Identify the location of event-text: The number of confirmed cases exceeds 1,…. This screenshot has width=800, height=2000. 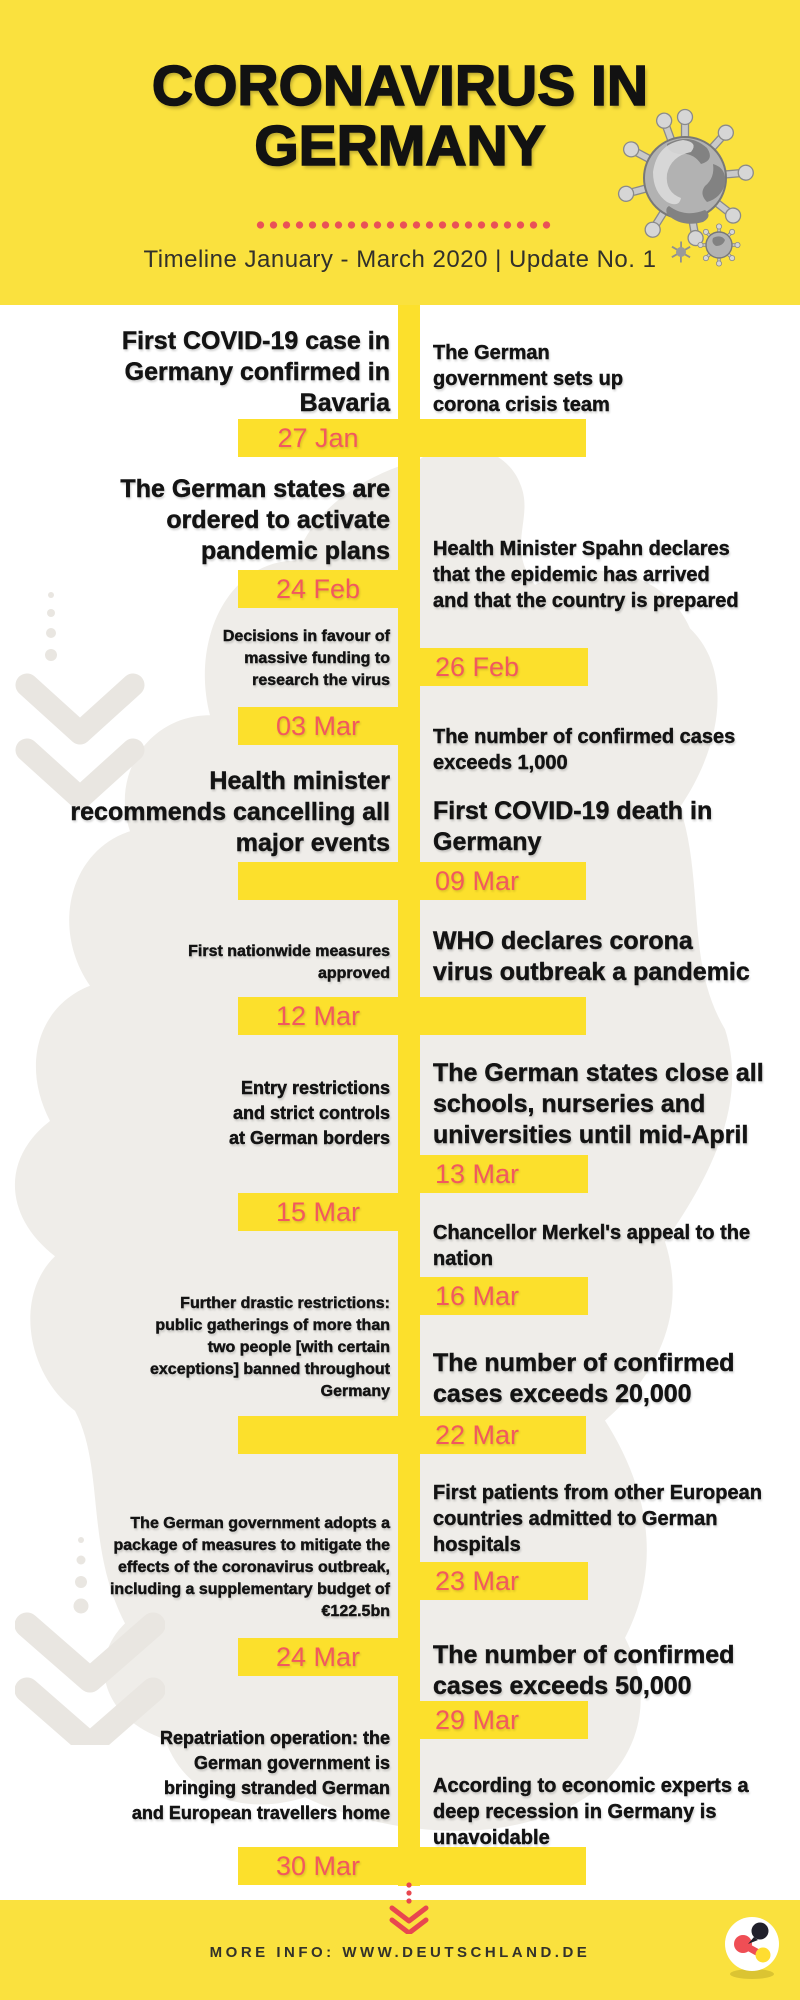
(584, 750).